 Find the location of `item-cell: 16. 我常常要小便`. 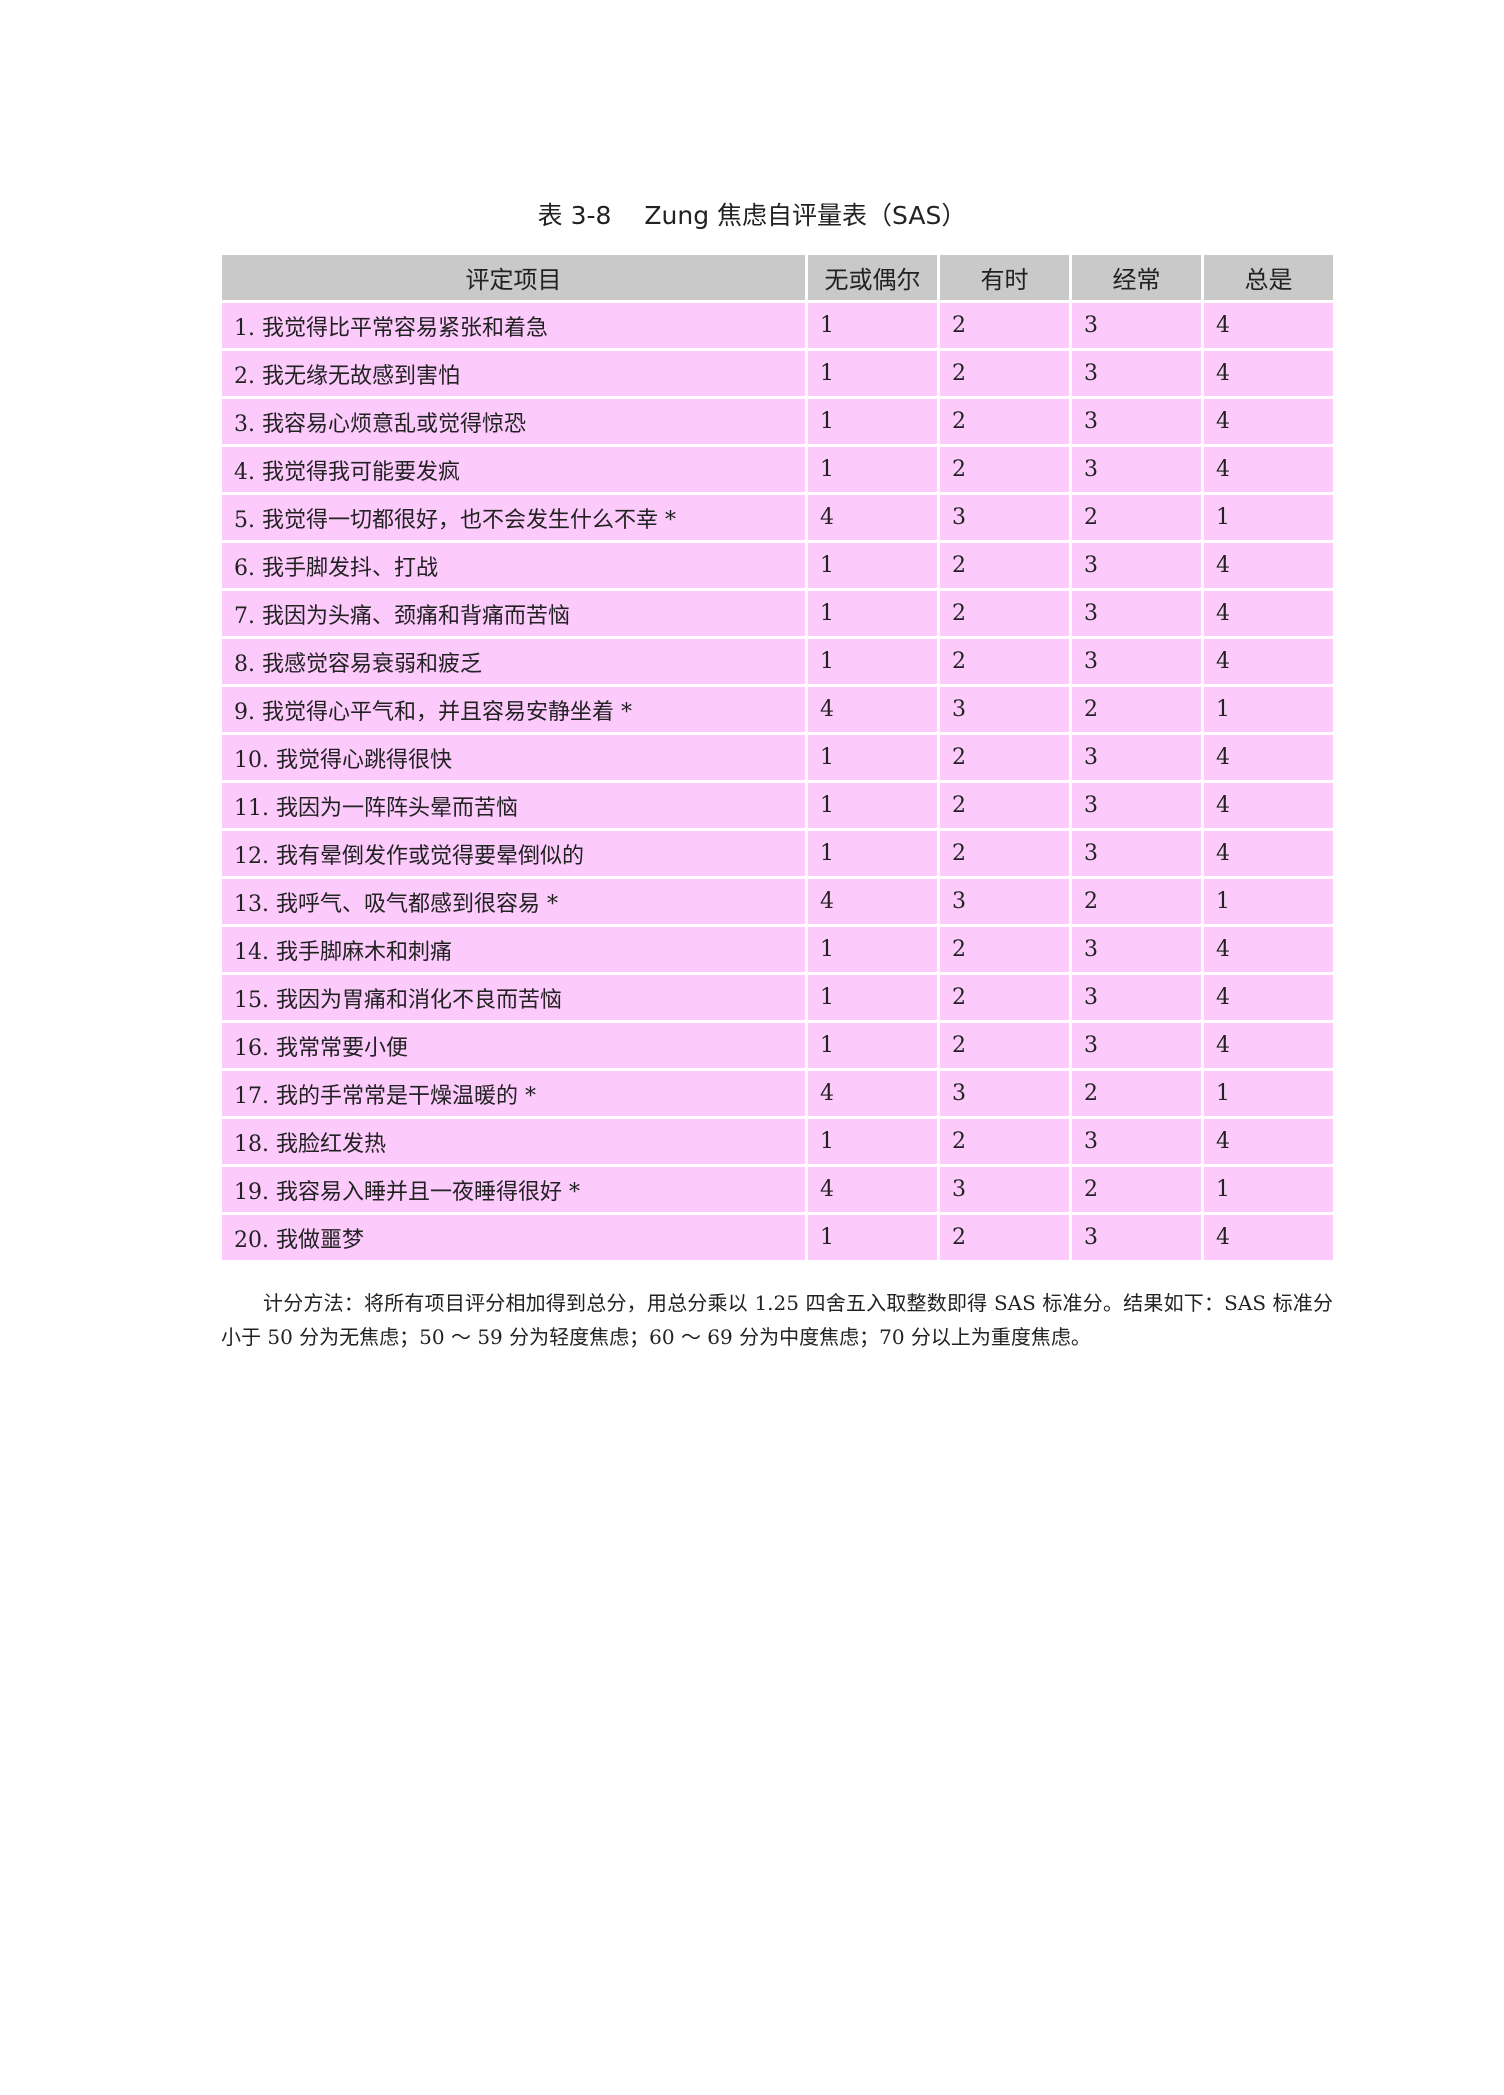

item-cell: 16. 我常常要小便 is located at coordinates (513, 1045).